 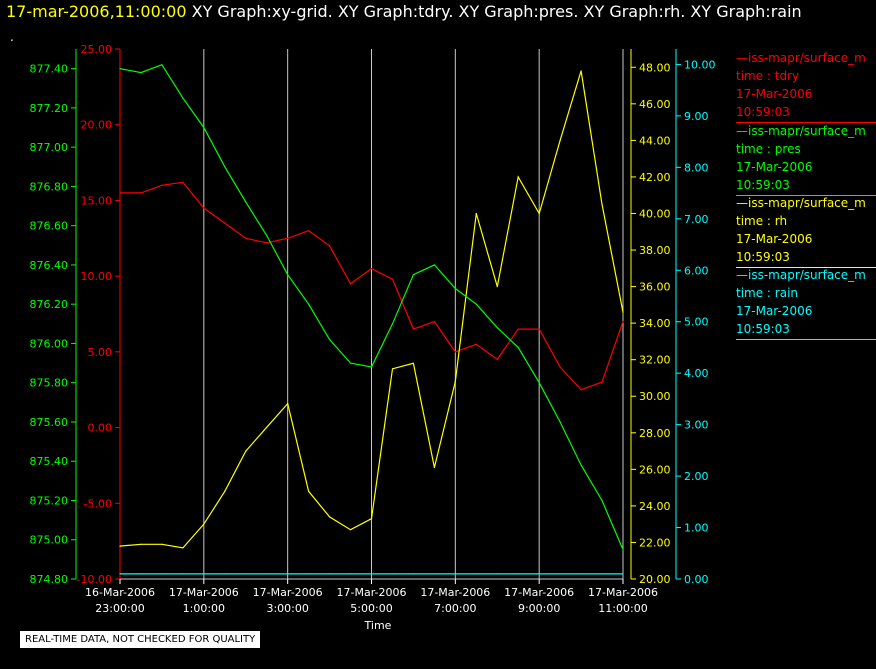 I want to click on y-tick-label-rh: 20.00, so click(x=655, y=579).